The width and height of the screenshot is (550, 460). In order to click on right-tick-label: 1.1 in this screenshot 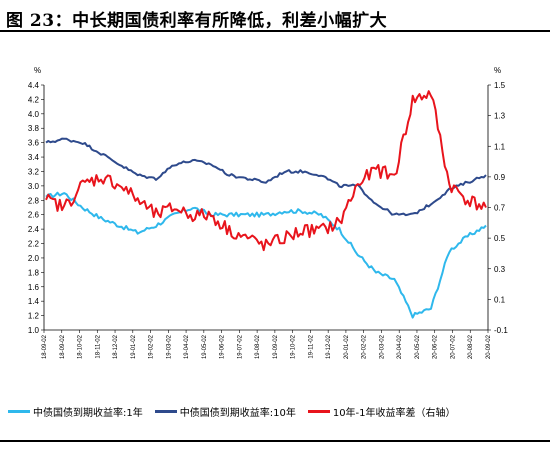, I will do `click(500, 146)`.